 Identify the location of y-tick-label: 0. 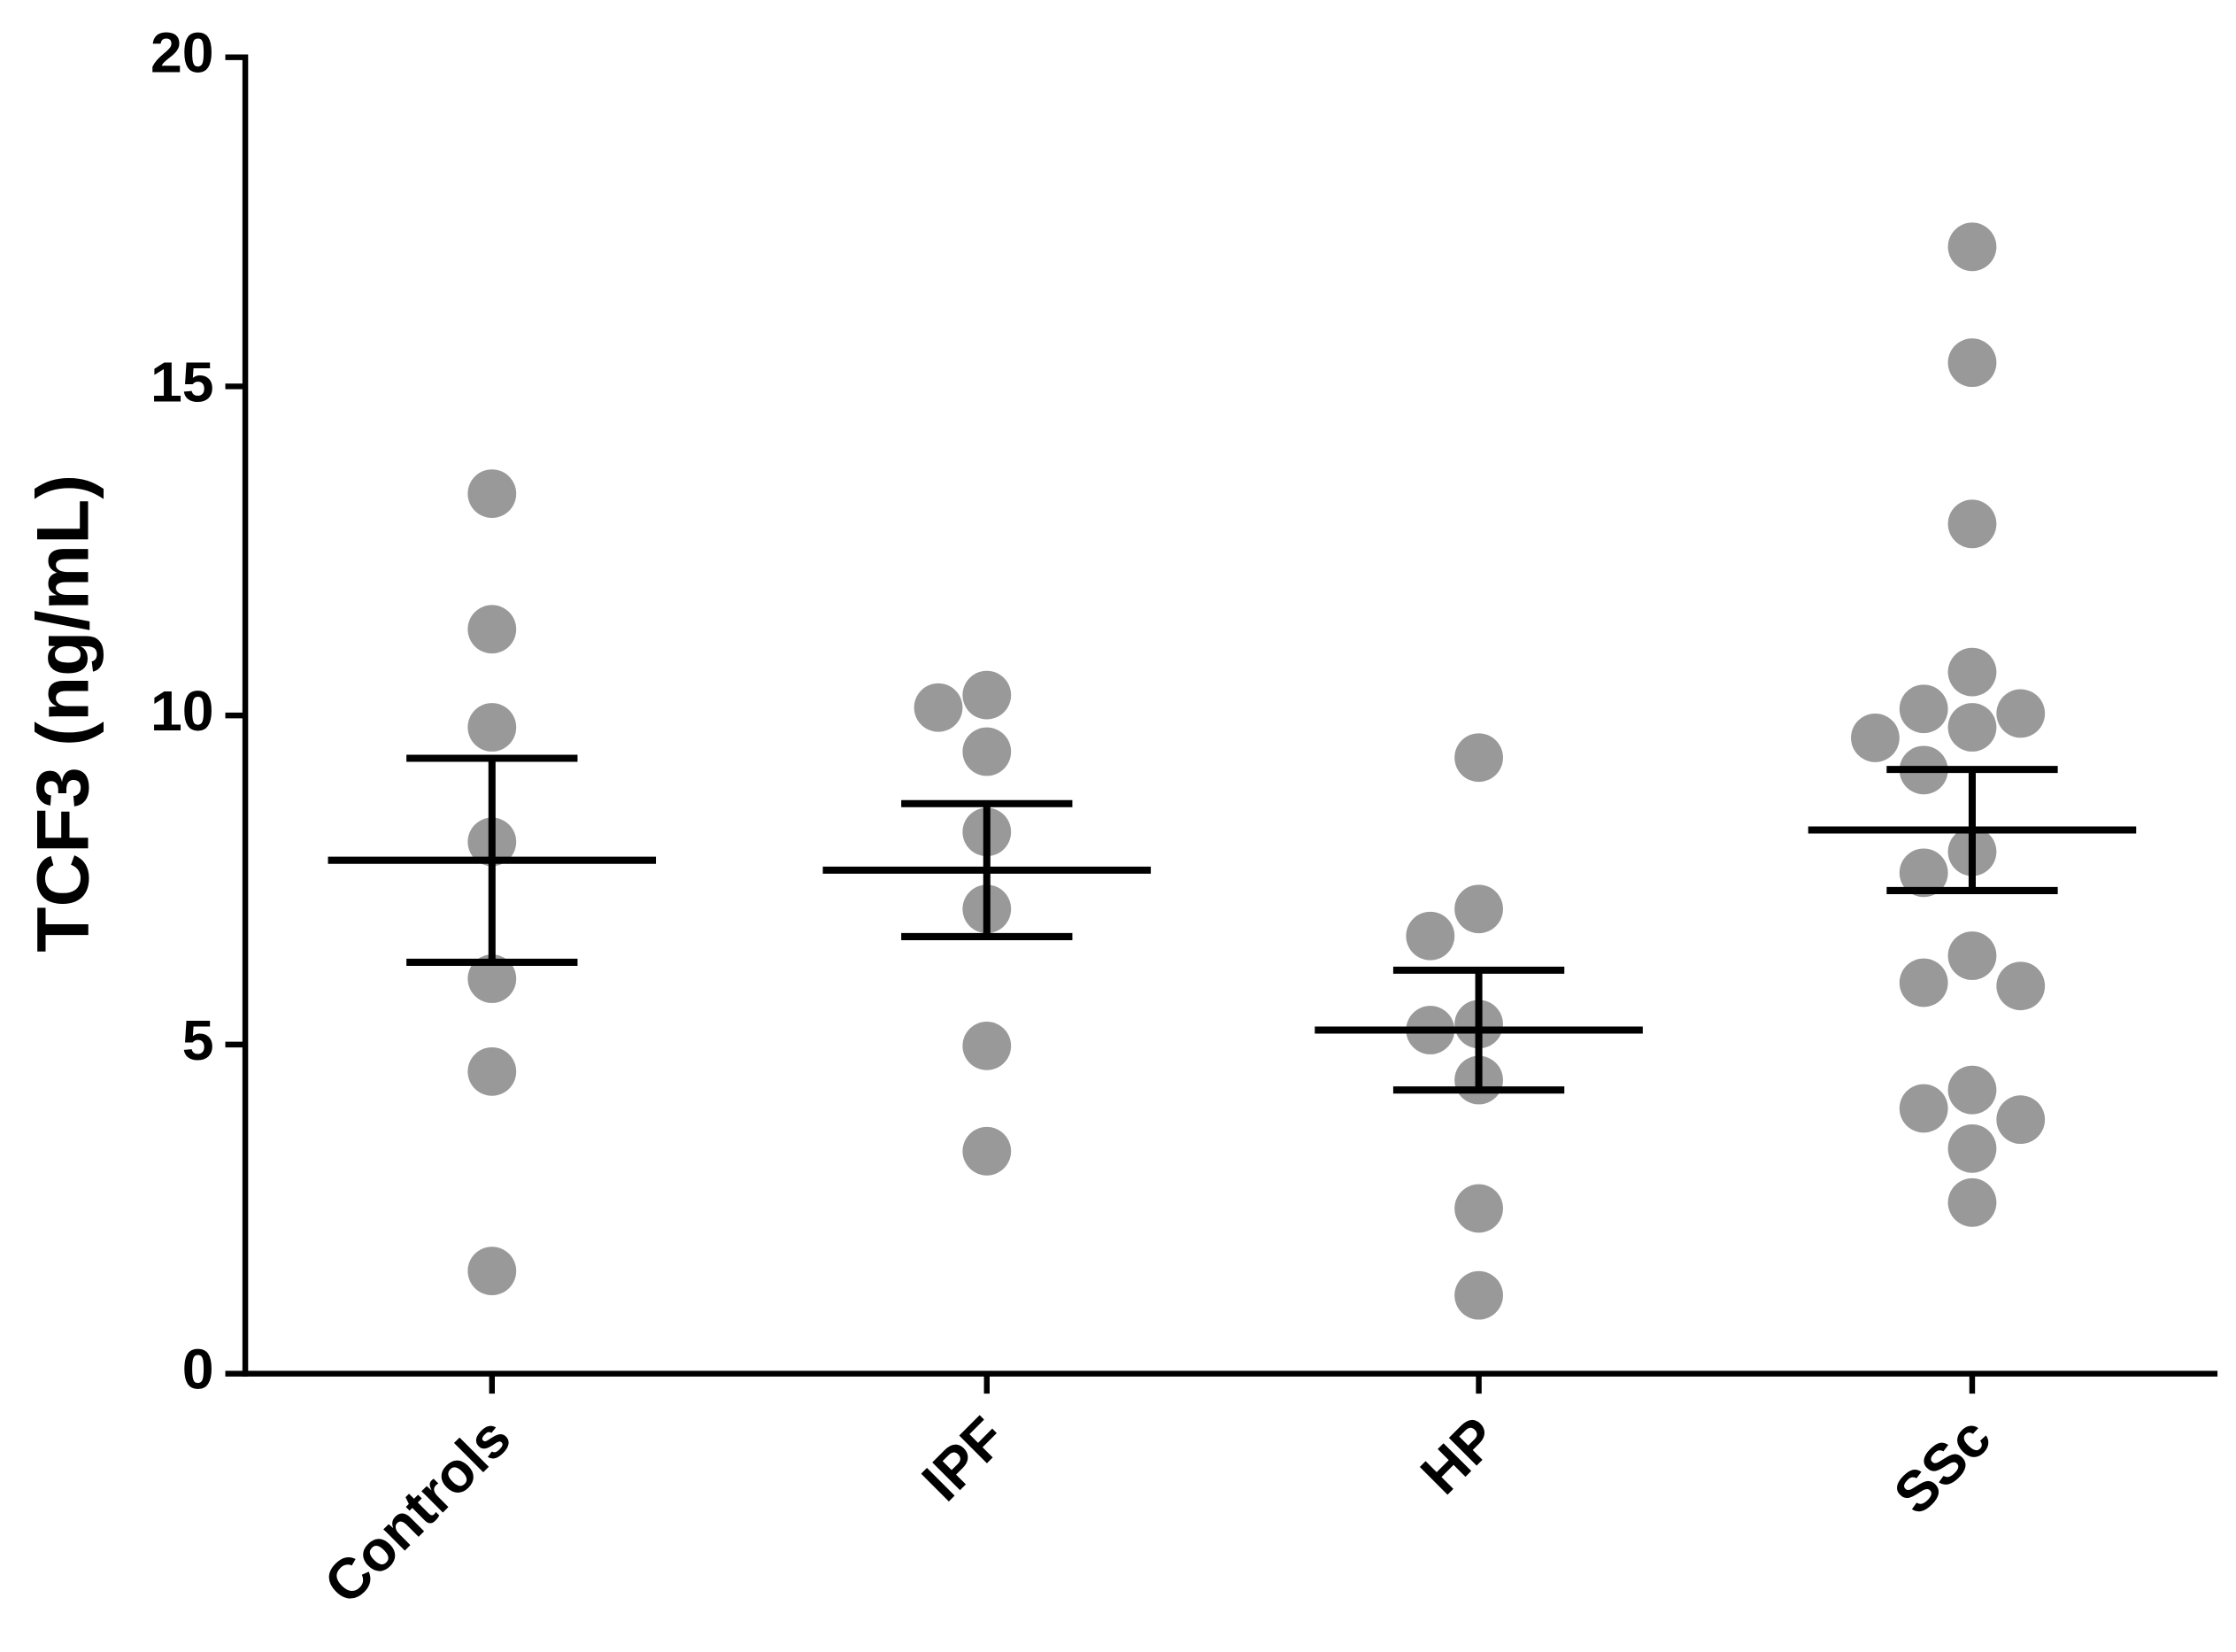
(198, 1369).